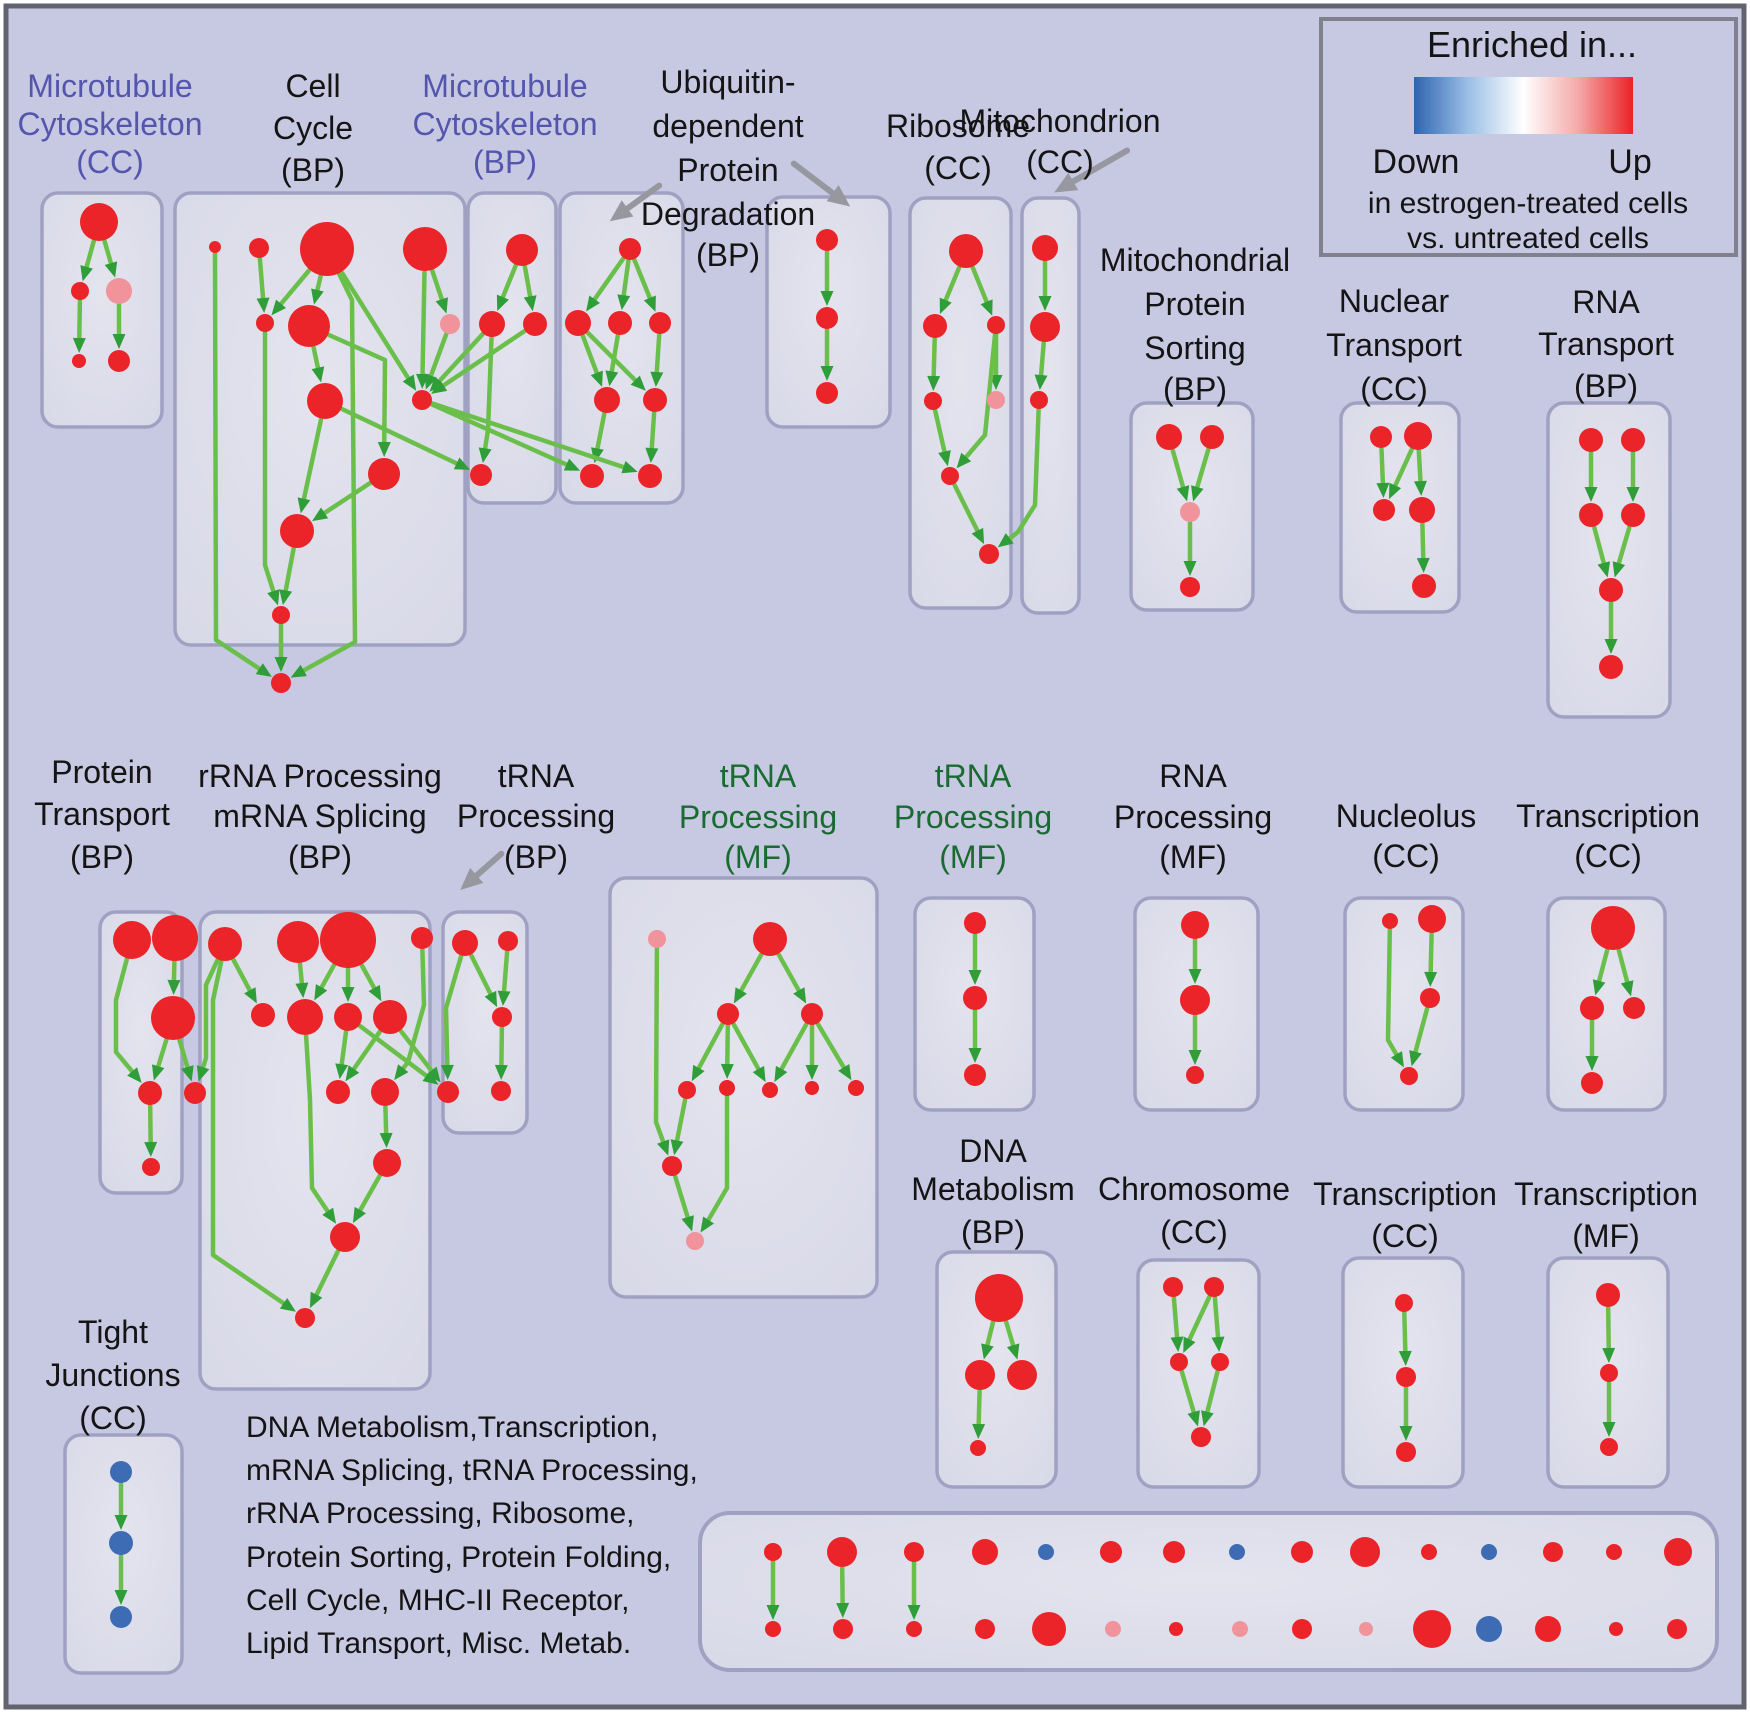 This screenshot has height=1720, width=1750. What do you see at coordinates (1606, 344) in the screenshot?
I see `group-label-rna-transport-bp: Transport` at bounding box center [1606, 344].